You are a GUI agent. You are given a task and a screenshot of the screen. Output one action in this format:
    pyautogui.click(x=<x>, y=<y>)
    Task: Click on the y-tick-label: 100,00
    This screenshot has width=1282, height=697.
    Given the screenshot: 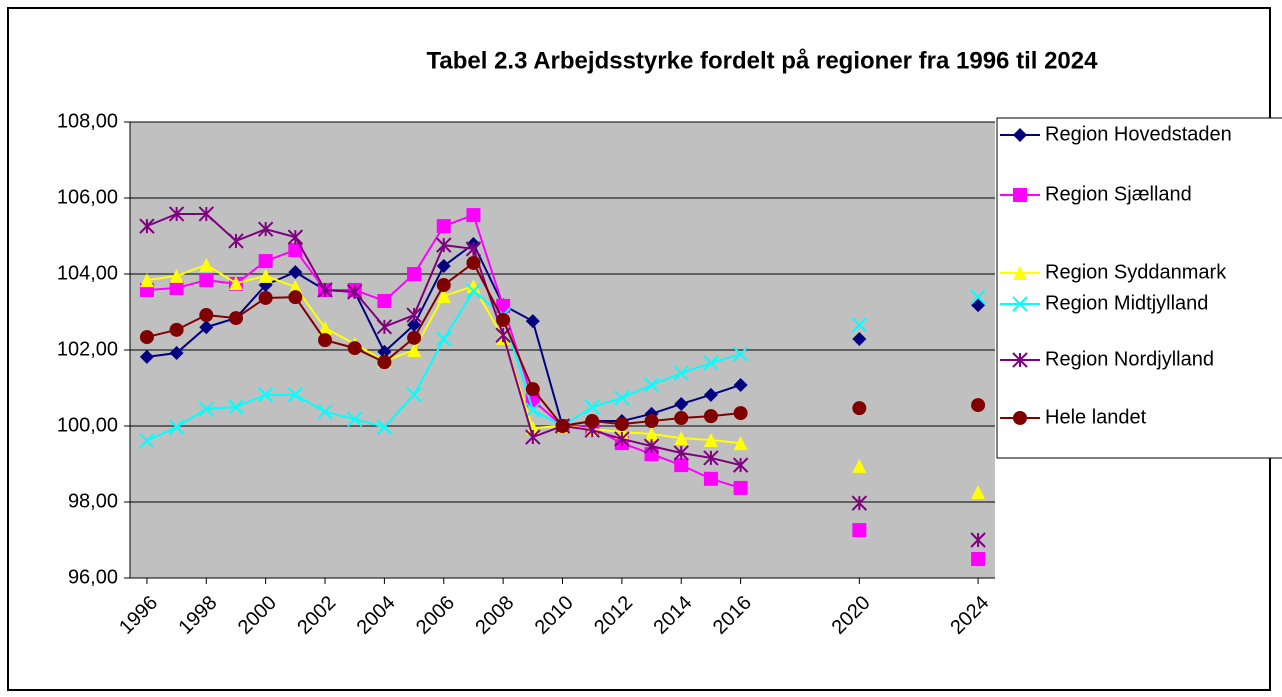 What is the action you would take?
    pyautogui.click(x=87, y=425)
    